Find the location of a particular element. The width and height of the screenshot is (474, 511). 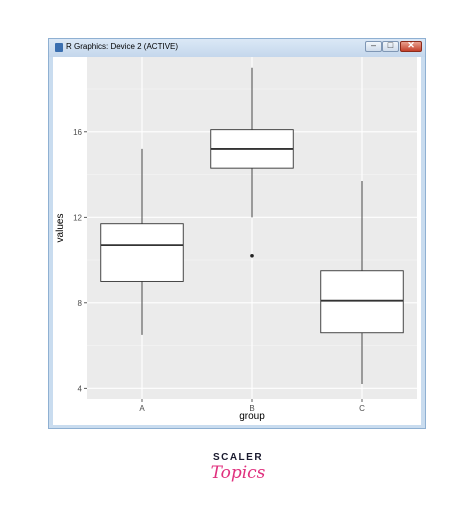

box-C is located at coordinates (362, 302).